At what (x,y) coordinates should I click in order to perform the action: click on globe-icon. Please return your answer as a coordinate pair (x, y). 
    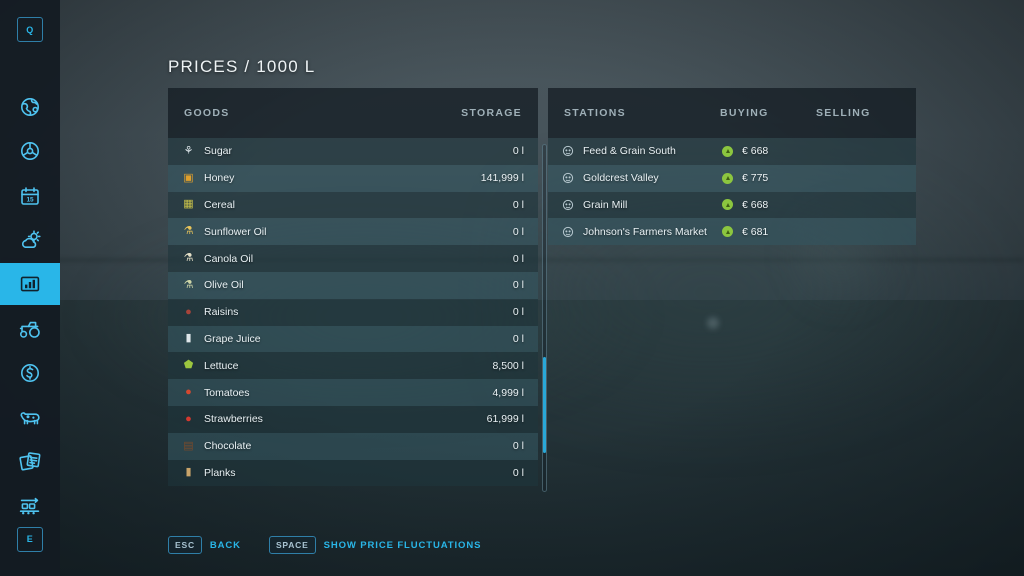
    Looking at the image, I should click on (30, 107).